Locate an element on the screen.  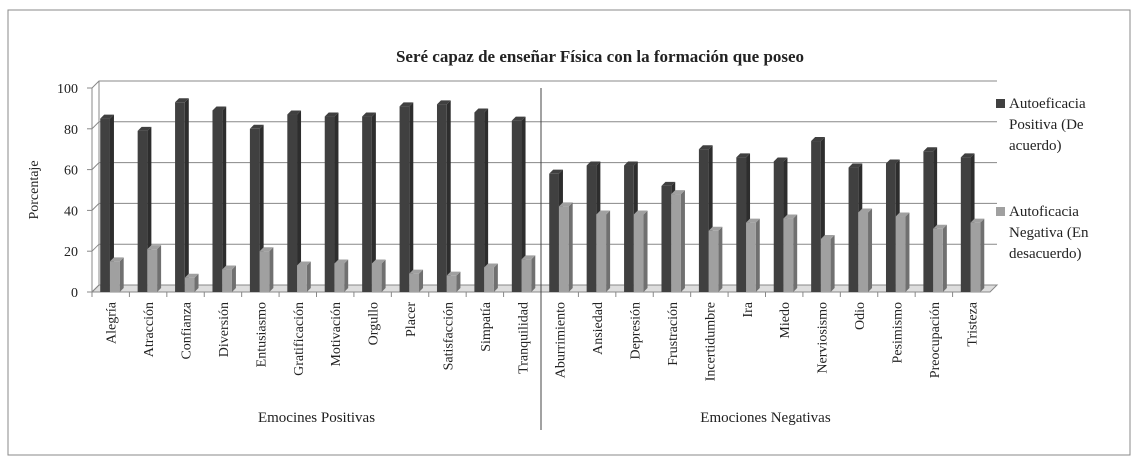
x-tick-label: Aburrimiento is located at coordinates (561, 340).